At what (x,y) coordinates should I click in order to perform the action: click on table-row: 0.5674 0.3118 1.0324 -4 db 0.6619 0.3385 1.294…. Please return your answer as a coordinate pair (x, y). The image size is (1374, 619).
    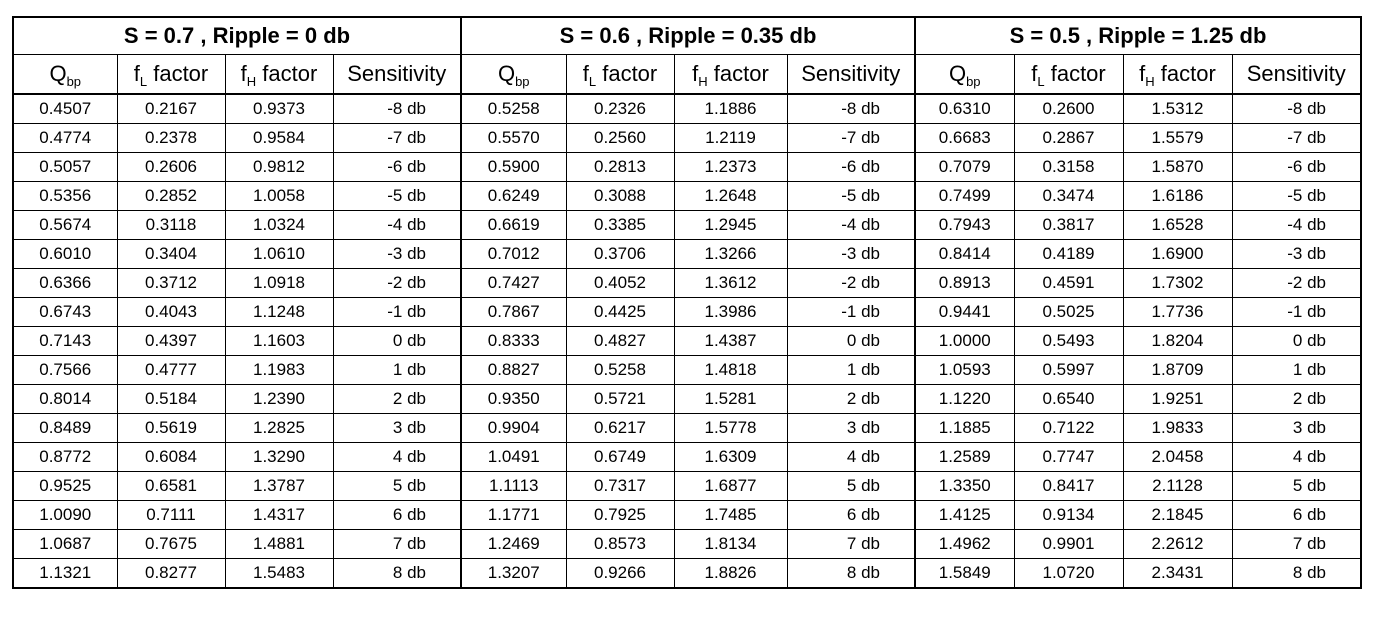
    Looking at the image, I should click on (687, 225).